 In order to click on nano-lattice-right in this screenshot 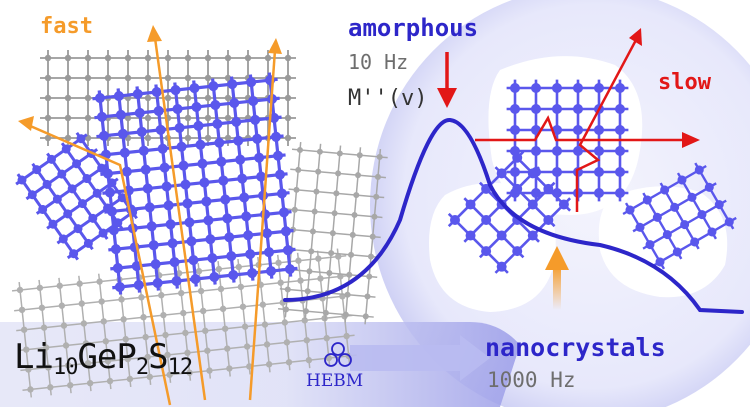, I will do `click(679, 216)`.